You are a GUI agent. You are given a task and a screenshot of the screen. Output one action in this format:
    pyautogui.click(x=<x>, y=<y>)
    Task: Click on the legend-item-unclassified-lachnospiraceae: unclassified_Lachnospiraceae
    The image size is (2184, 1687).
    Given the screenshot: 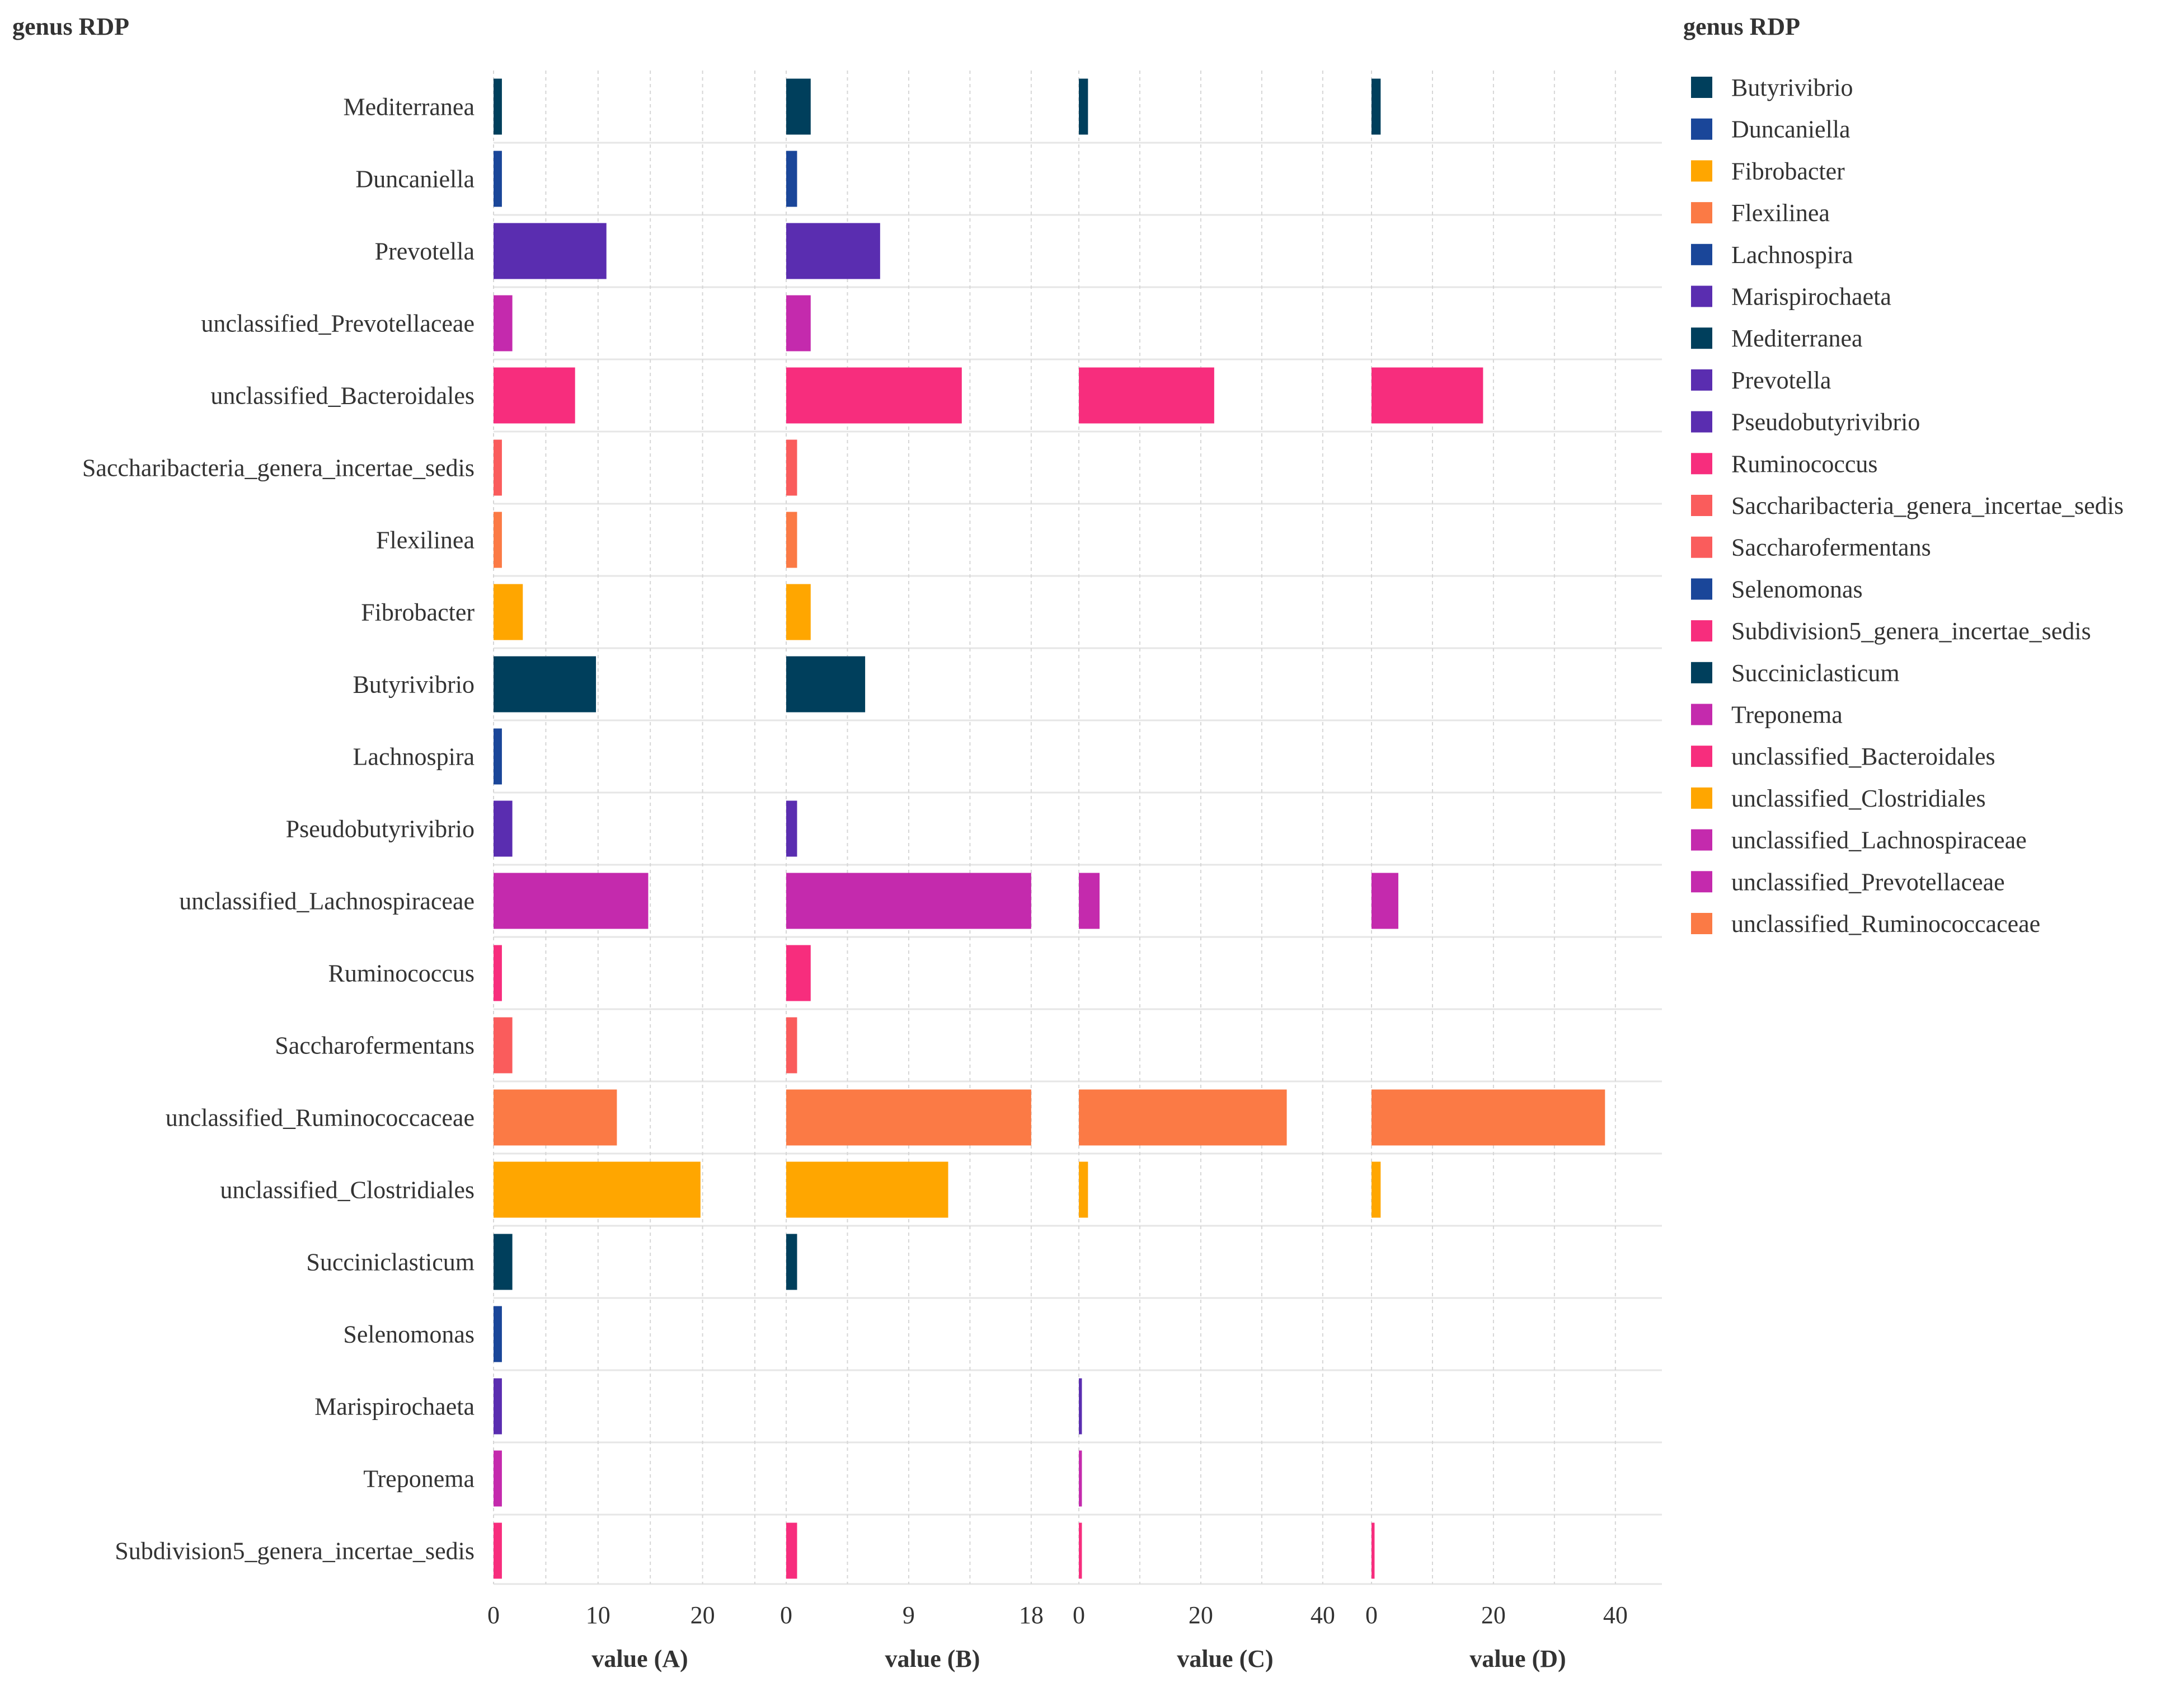 What is the action you would take?
    pyautogui.click(x=1859, y=840)
    